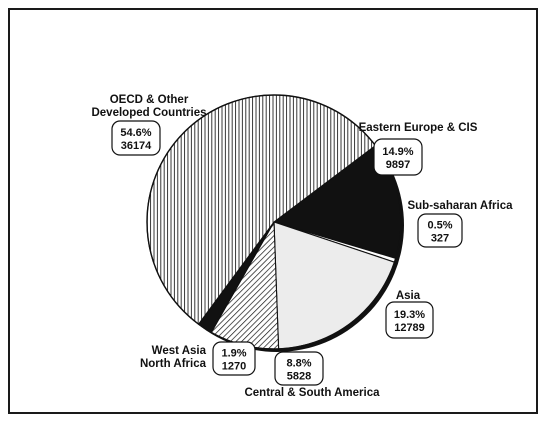  Describe the element at coordinates (440, 239) in the screenshot. I see `slice-value-label: 327` at that location.